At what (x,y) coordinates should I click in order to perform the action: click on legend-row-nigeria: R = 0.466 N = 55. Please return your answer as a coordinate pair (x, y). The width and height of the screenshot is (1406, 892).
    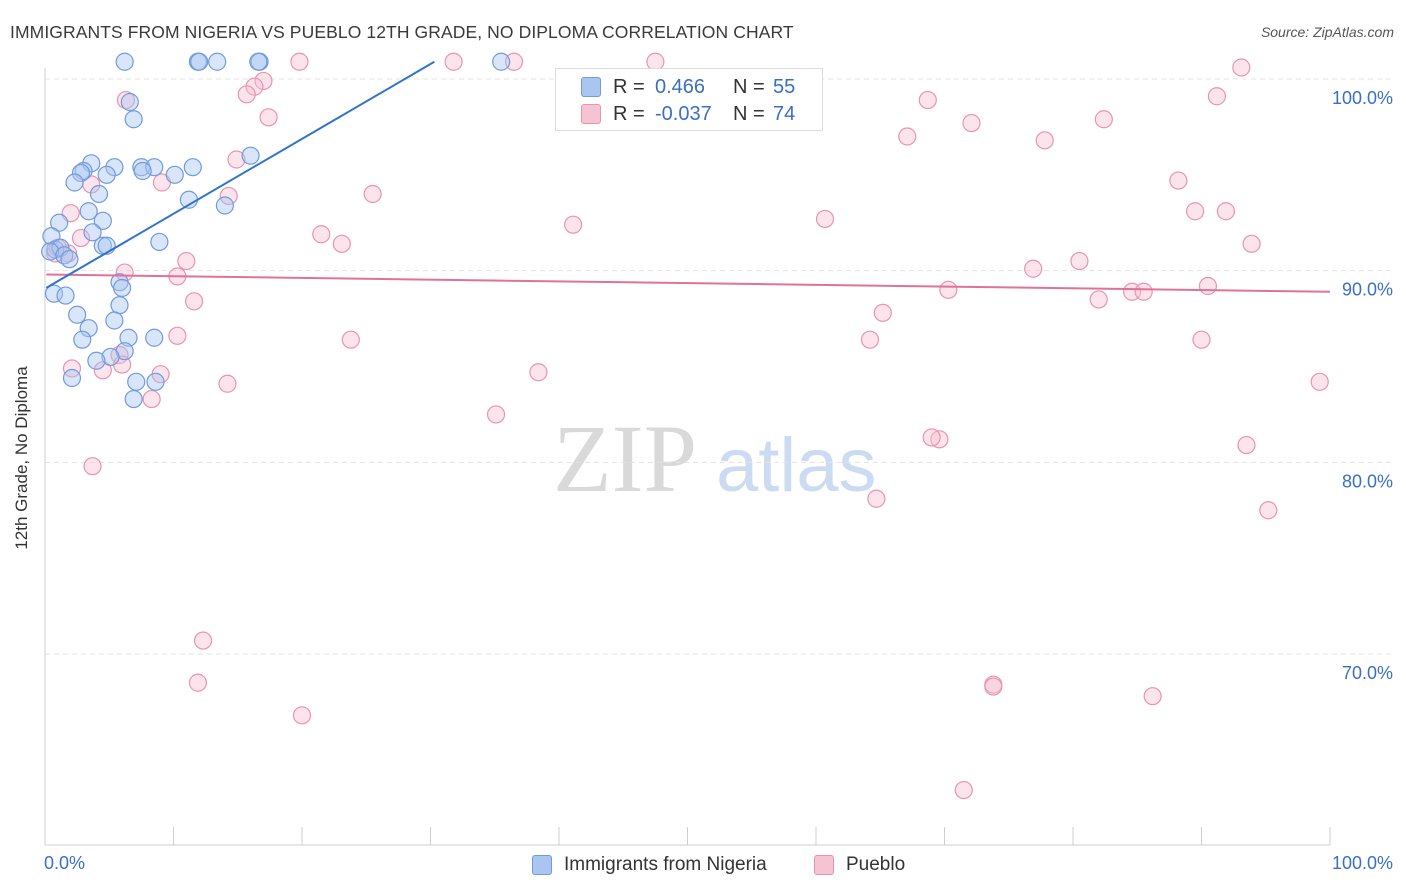
    Looking at the image, I should click on (675, 87).